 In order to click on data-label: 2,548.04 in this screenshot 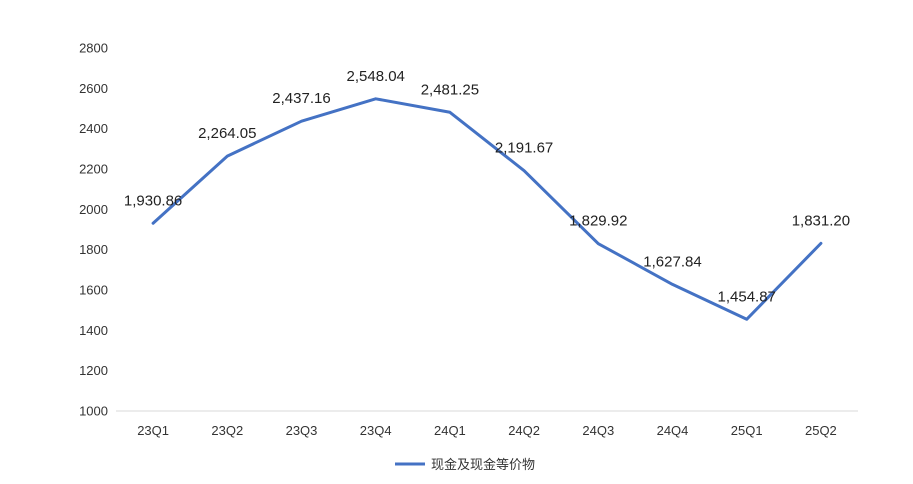, I will do `click(376, 76)`.